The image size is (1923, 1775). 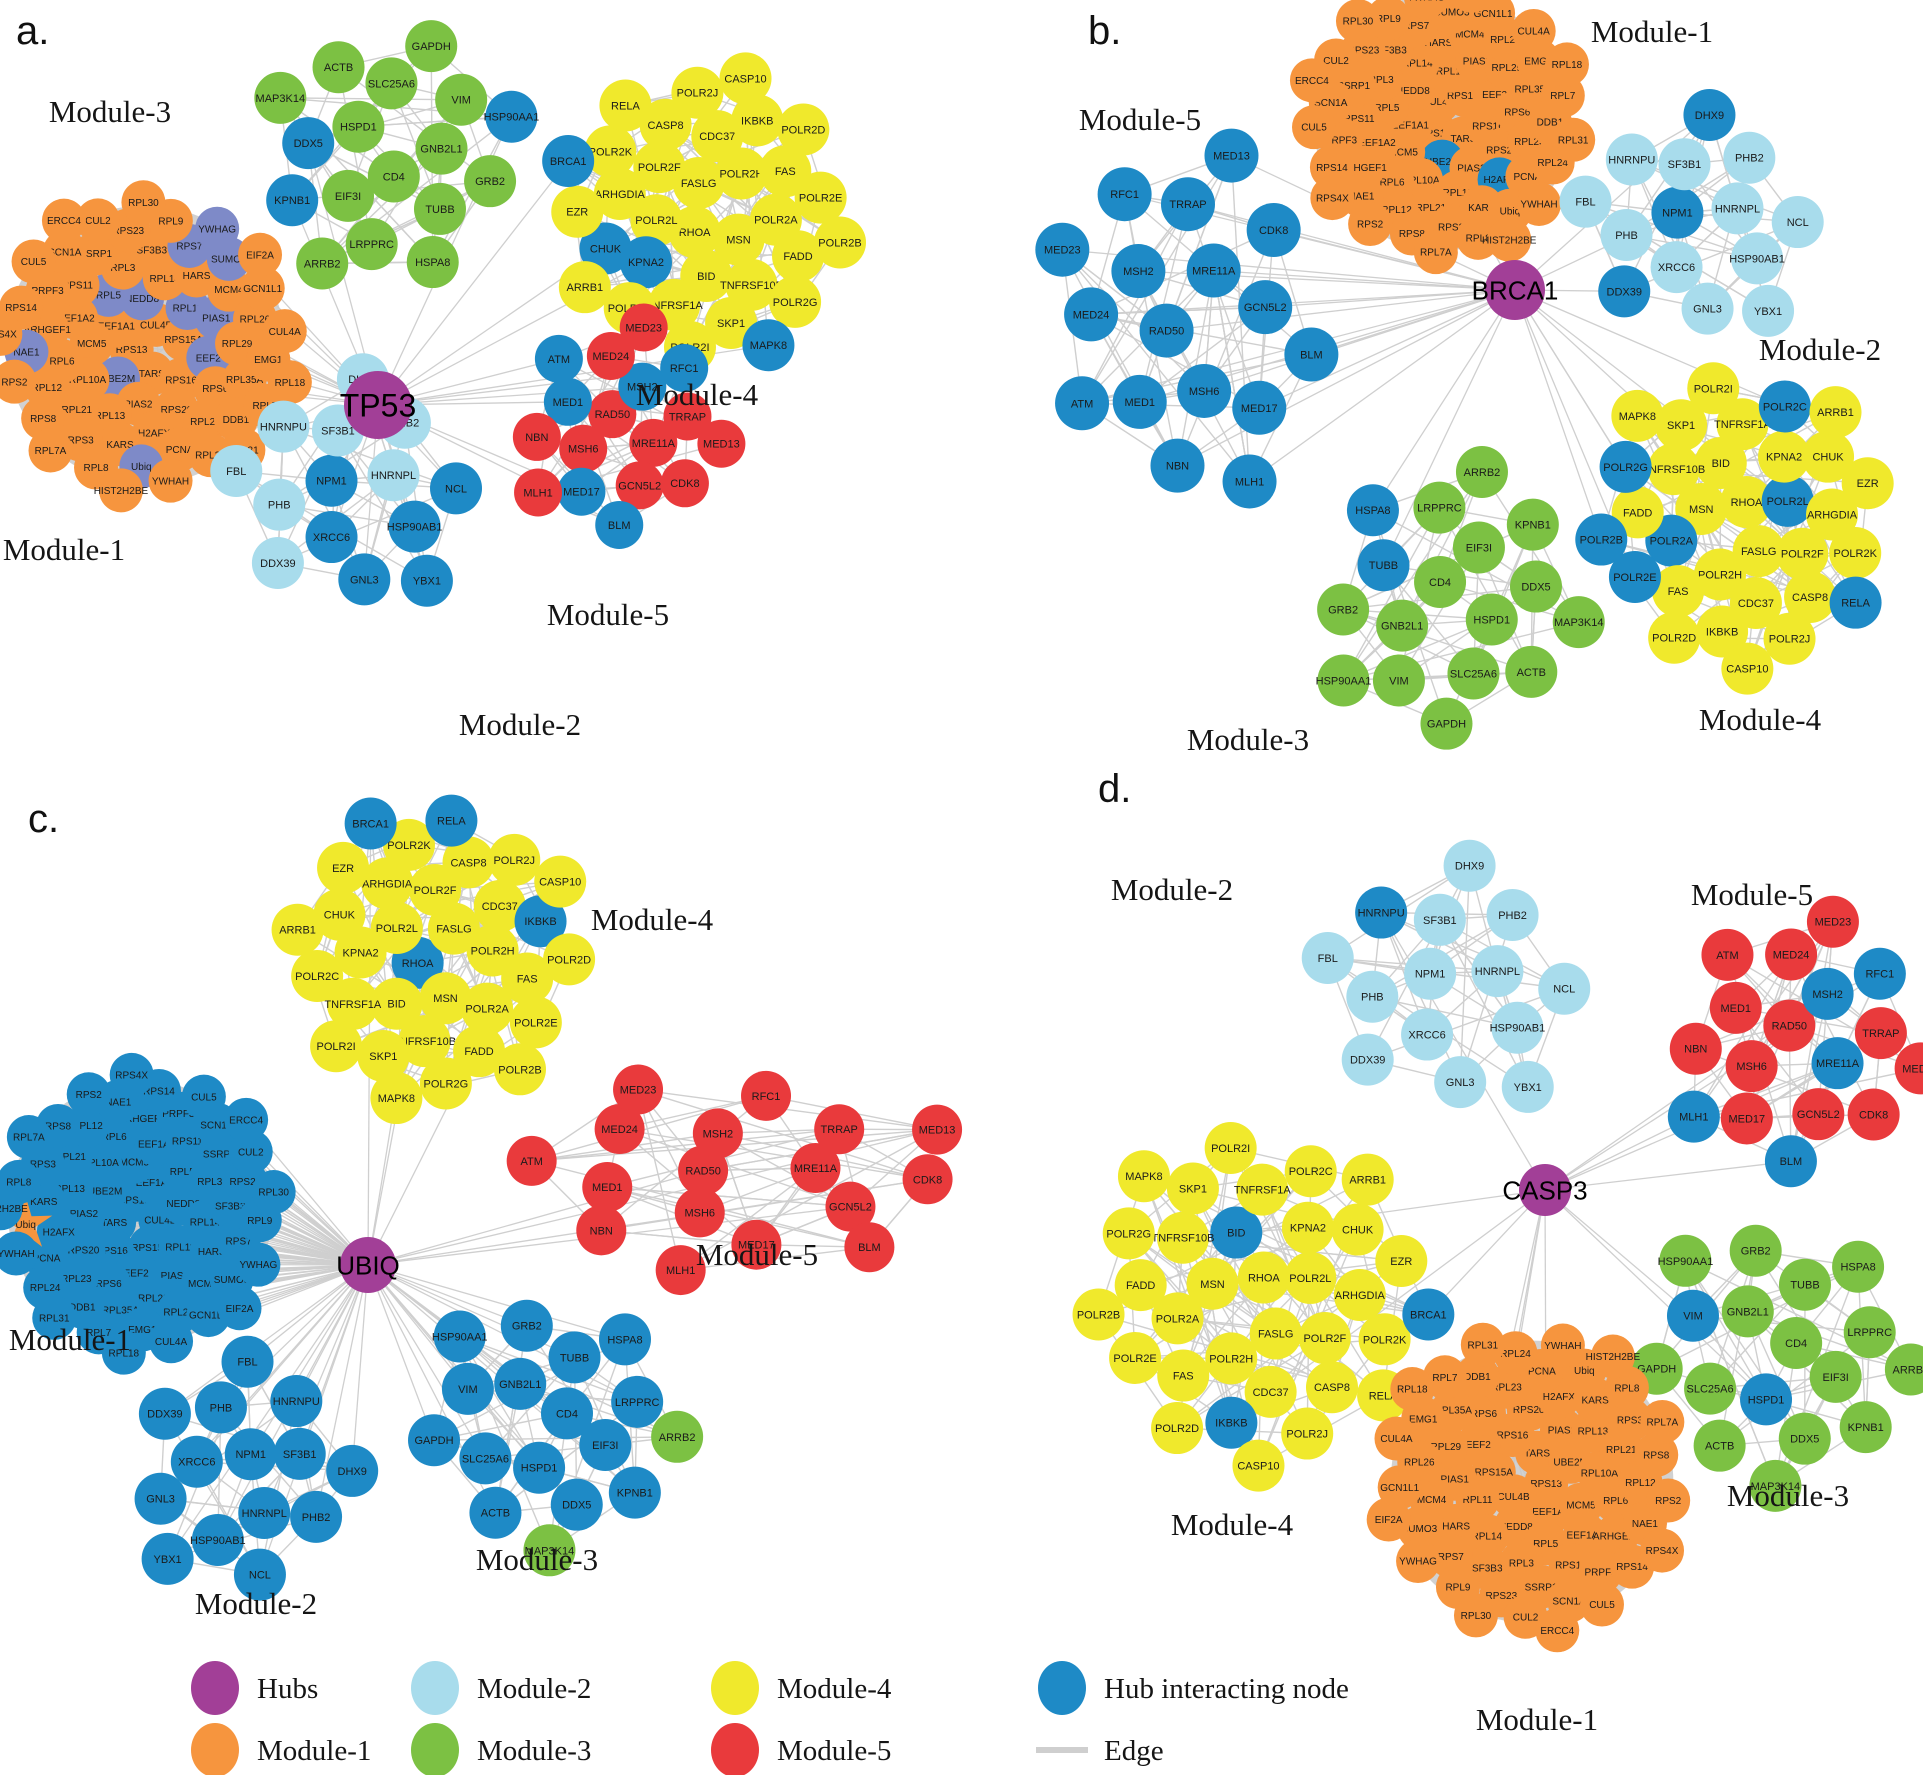 I want to click on node-SF3B1: SF3B1, so click(x=1439, y=919).